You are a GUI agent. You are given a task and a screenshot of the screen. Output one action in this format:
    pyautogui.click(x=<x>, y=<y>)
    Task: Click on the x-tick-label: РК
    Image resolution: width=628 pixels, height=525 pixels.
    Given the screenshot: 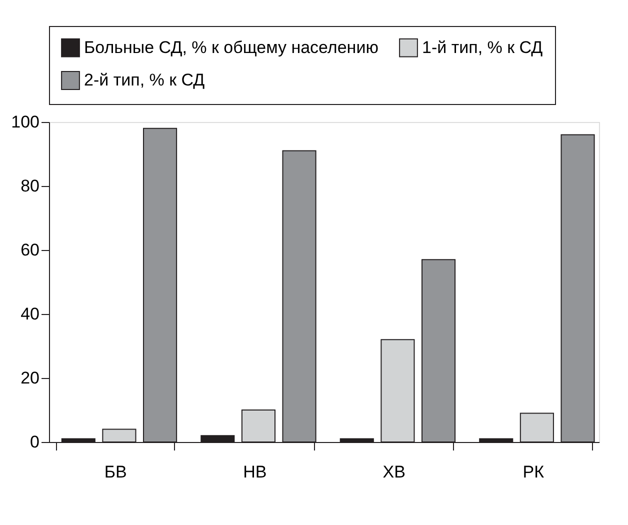 What is the action you would take?
    pyautogui.click(x=533, y=472)
    